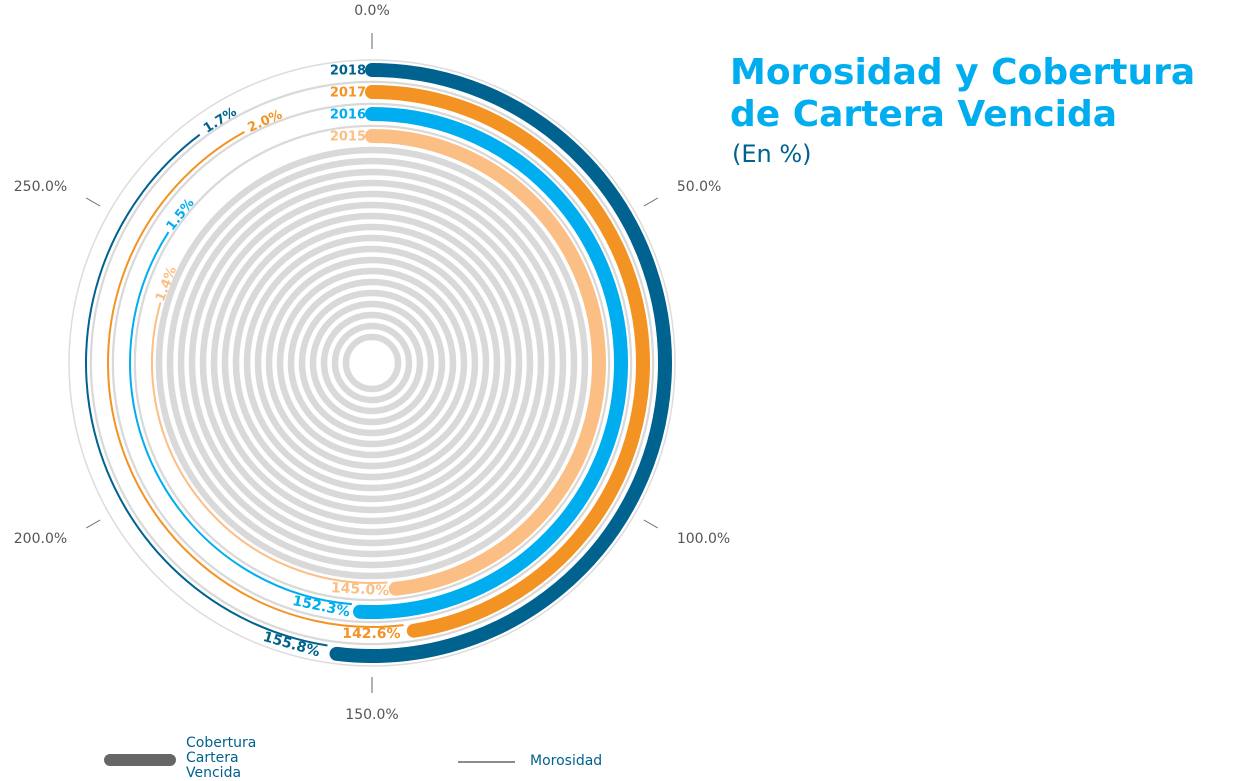 This screenshot has height=781, width=1259. Describe the element at coordinates (40, 187) in the screenshot. I see `tick-label: 250.0%` at that location.